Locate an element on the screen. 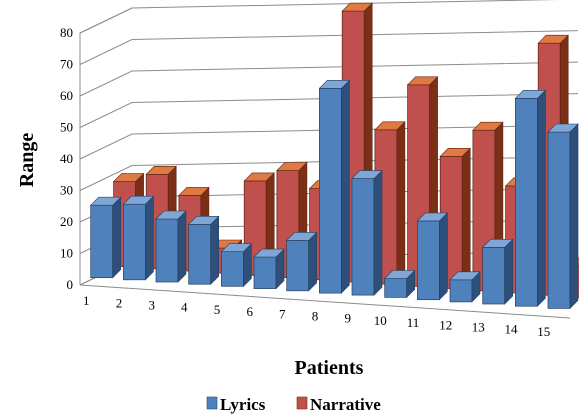 The image size is (579, 419). legend-swatch-narrative is located at coordinates (302, 403).